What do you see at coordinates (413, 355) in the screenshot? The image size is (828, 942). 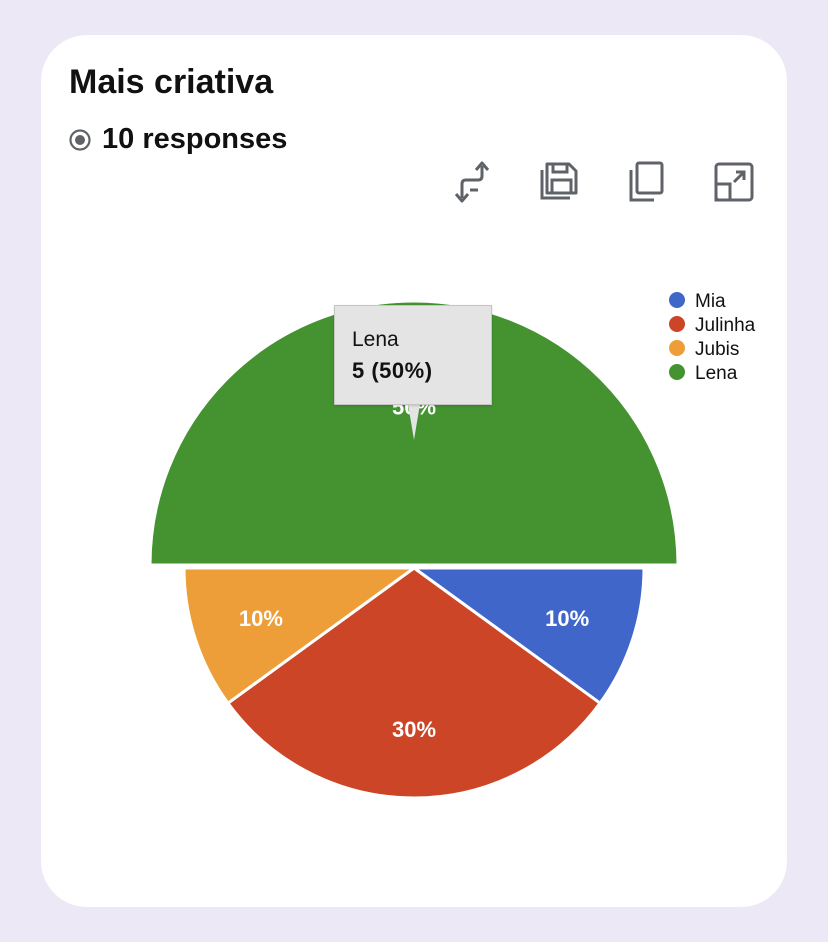 I see `chart-tooltip: Lena 5 (50%)` at bounding box center [413, 355].